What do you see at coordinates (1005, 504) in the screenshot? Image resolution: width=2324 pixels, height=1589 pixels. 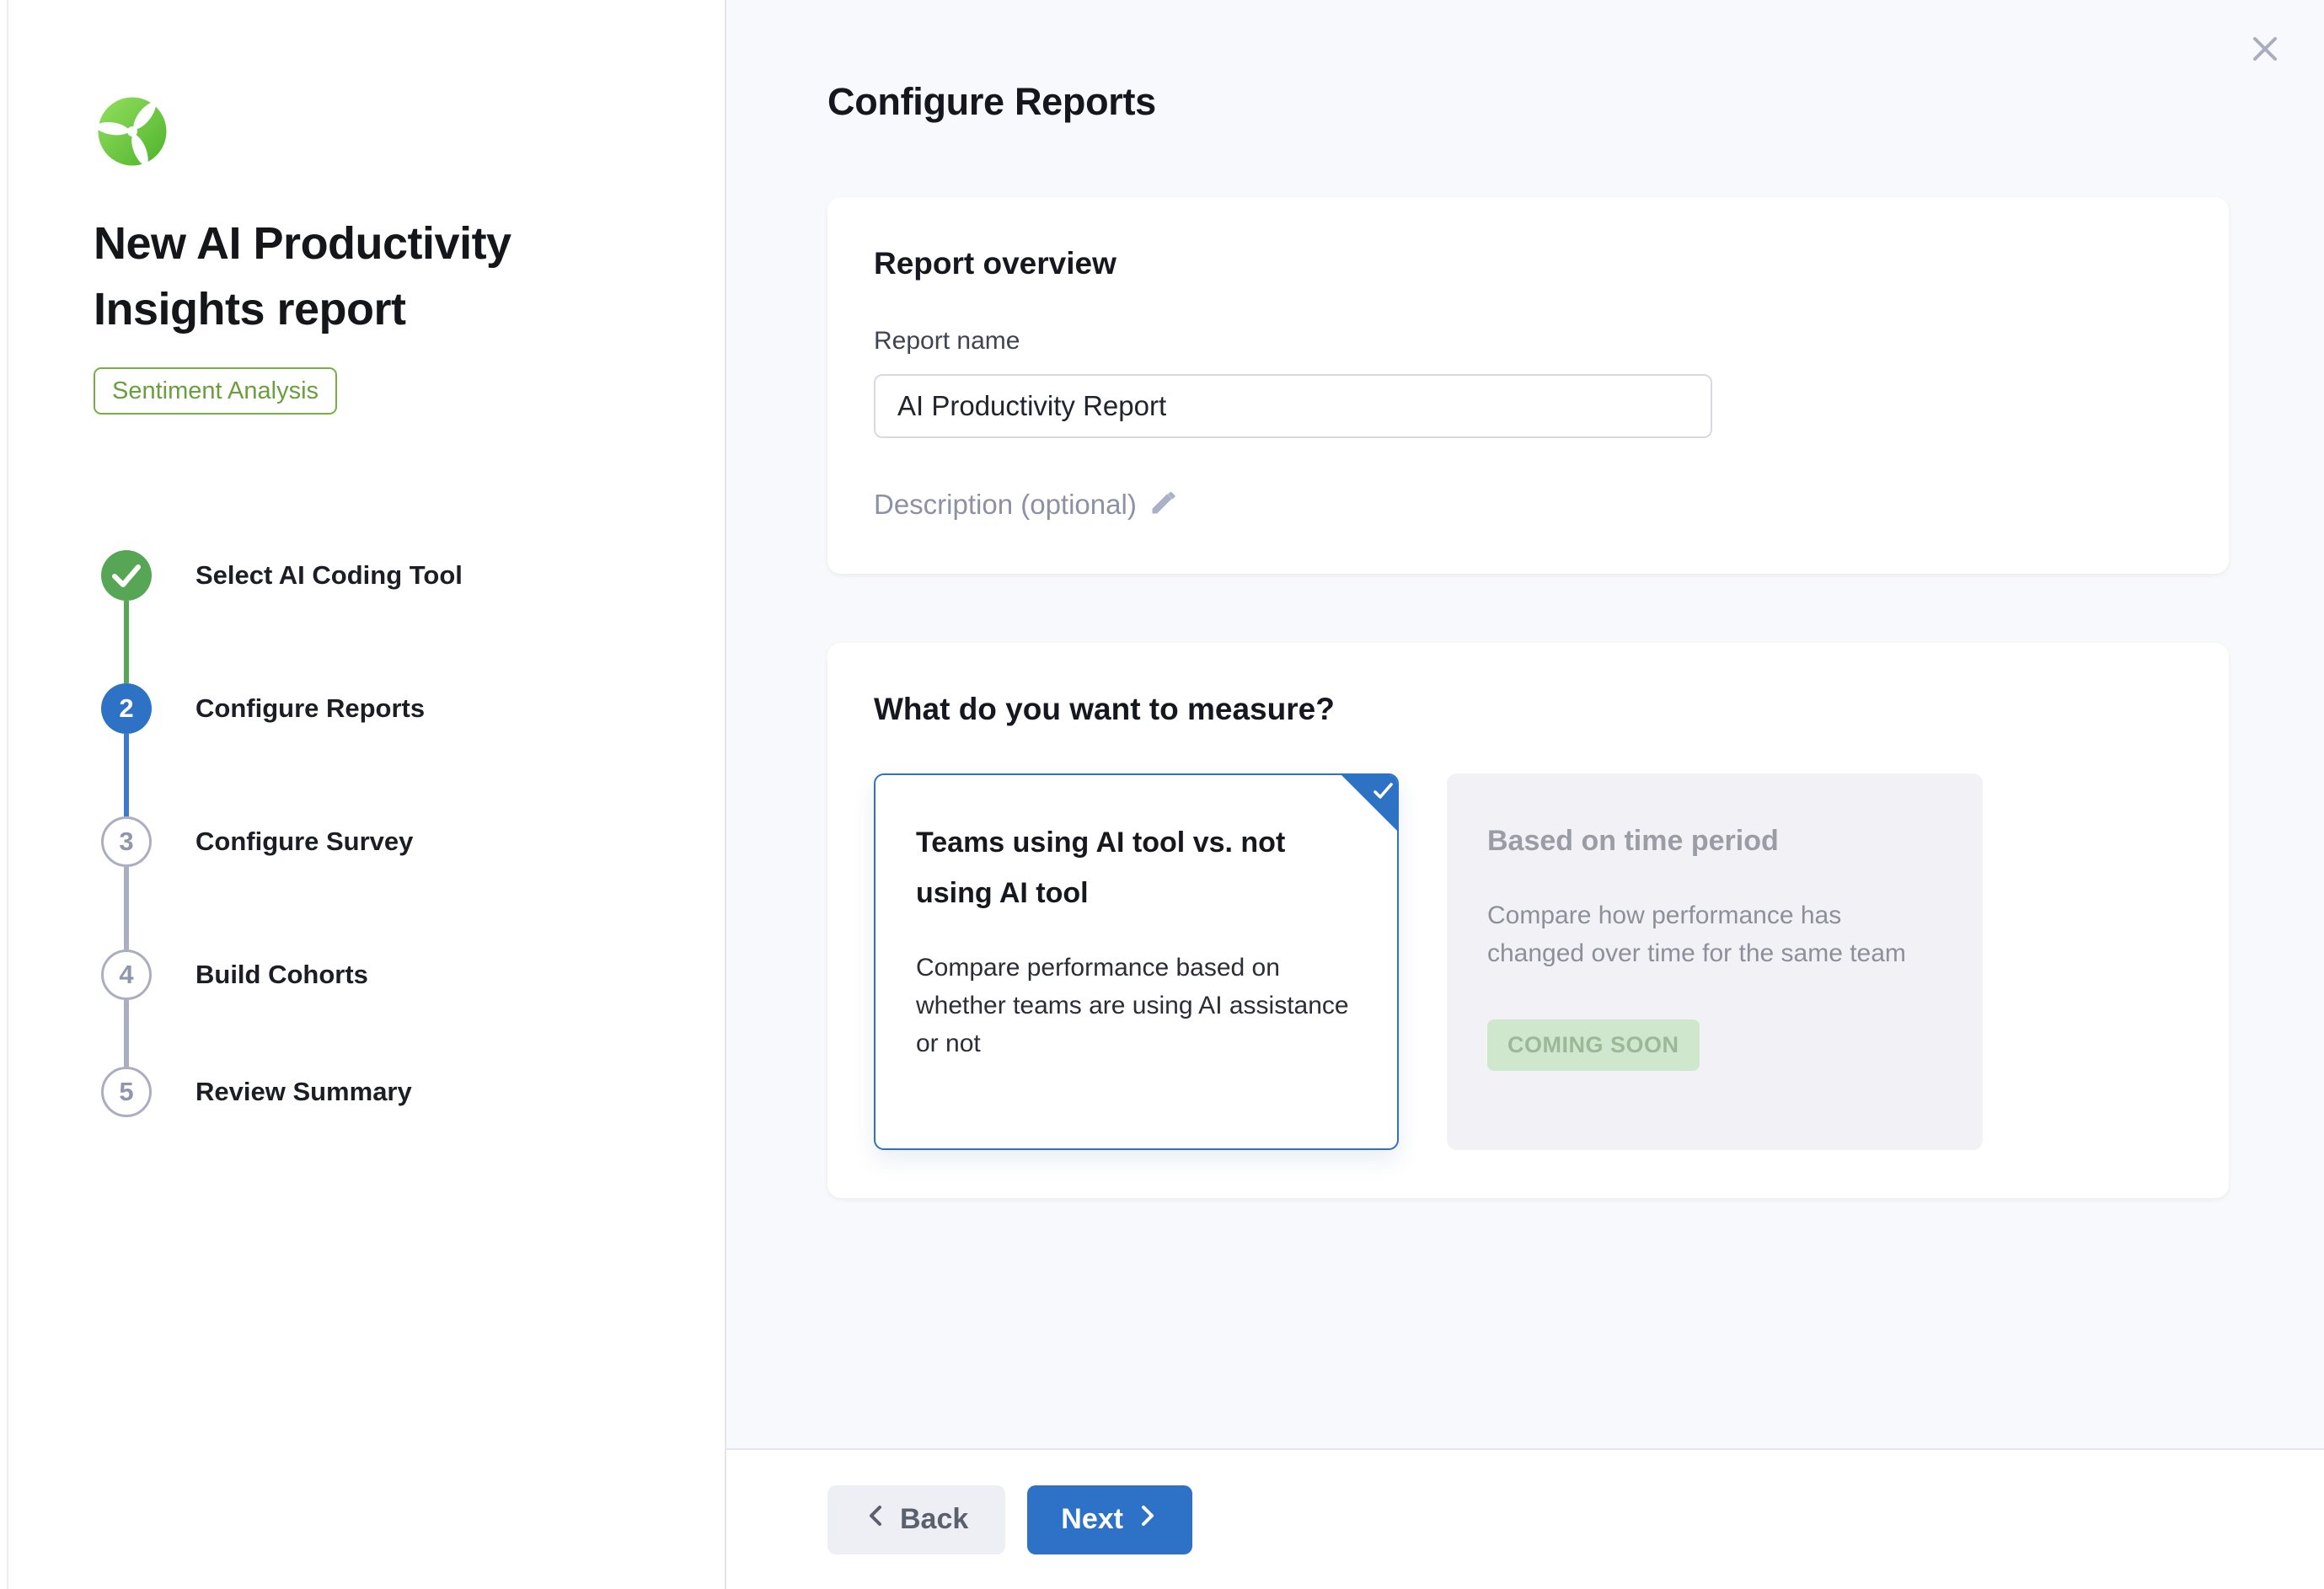 I see `description-label: Description (optional)` at bounding box center [1005, 504].